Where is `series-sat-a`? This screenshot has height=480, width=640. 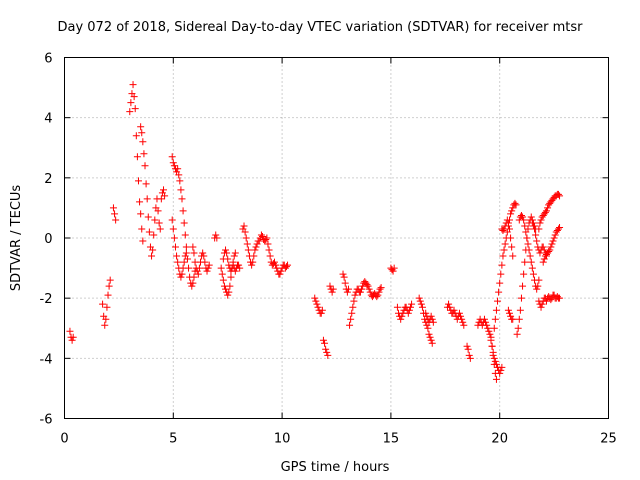 series-sat-a is located at coordinates (71, 335).